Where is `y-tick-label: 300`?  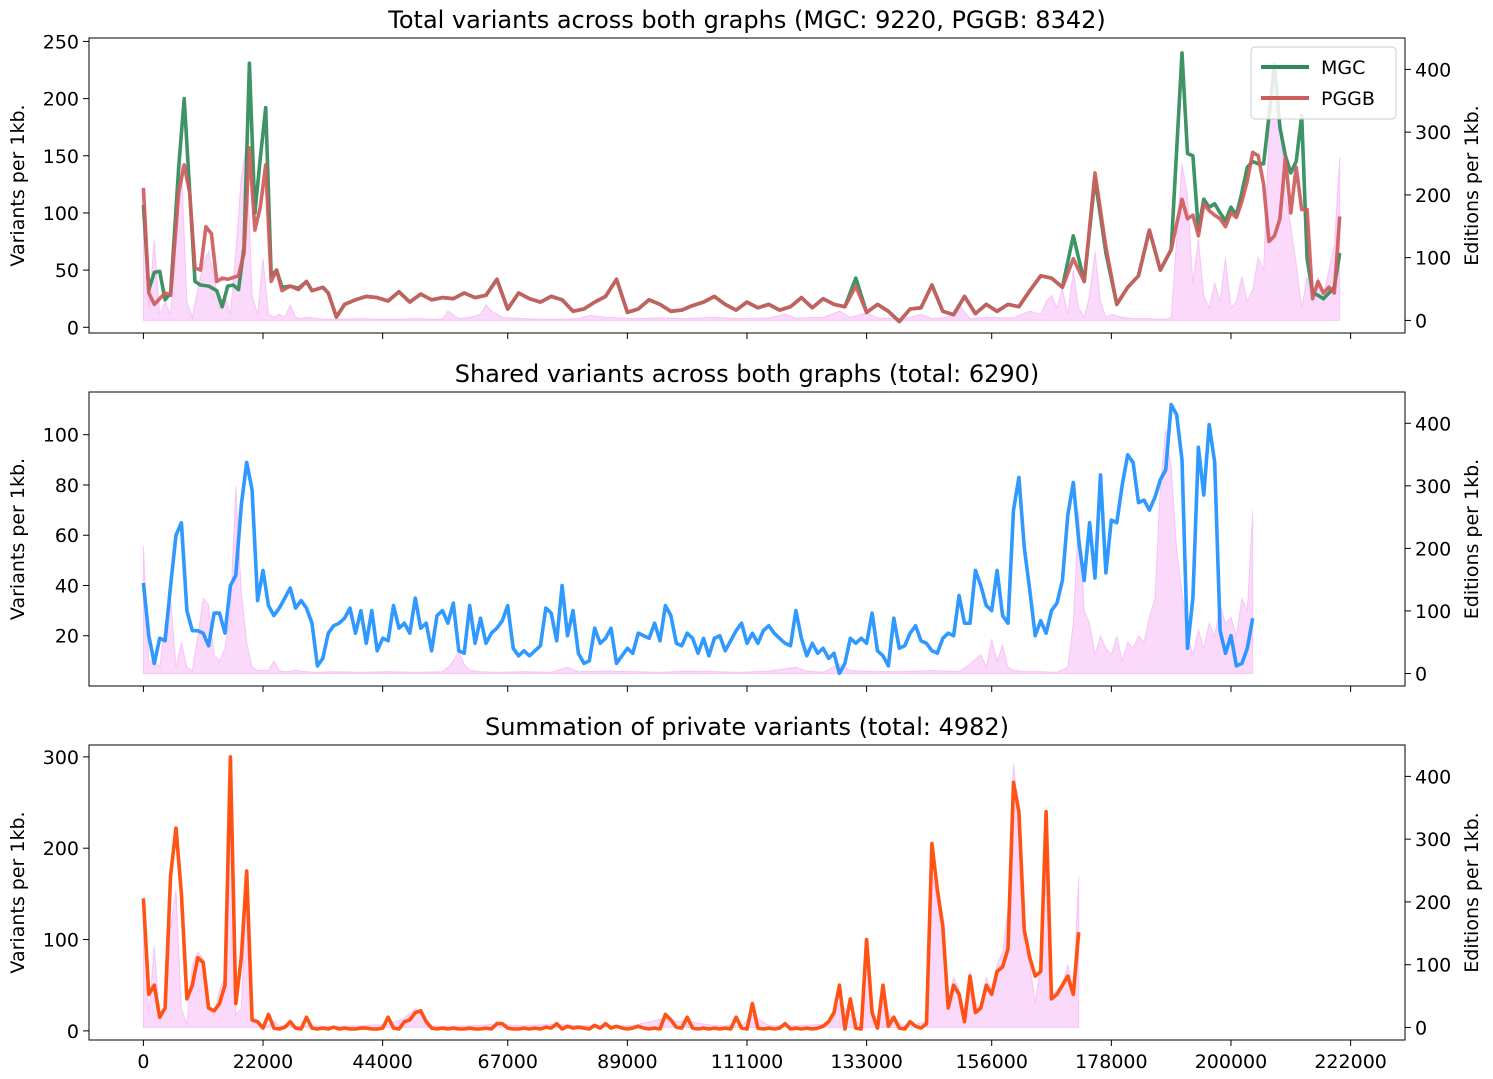
y-tick-label: 300 is located at coordinates (61, 758).